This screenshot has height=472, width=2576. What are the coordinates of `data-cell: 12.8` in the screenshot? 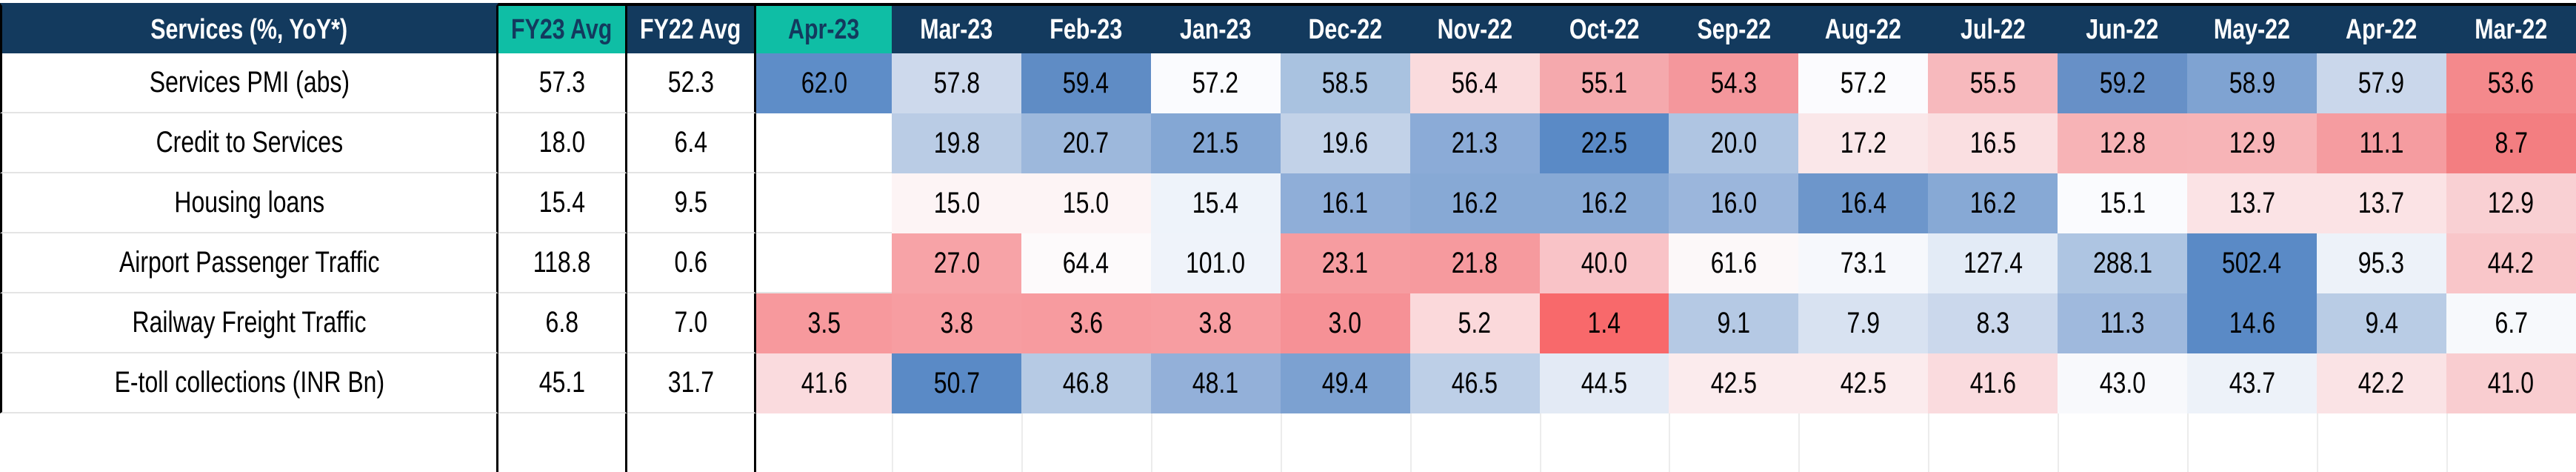 It's located at (2123, 143).